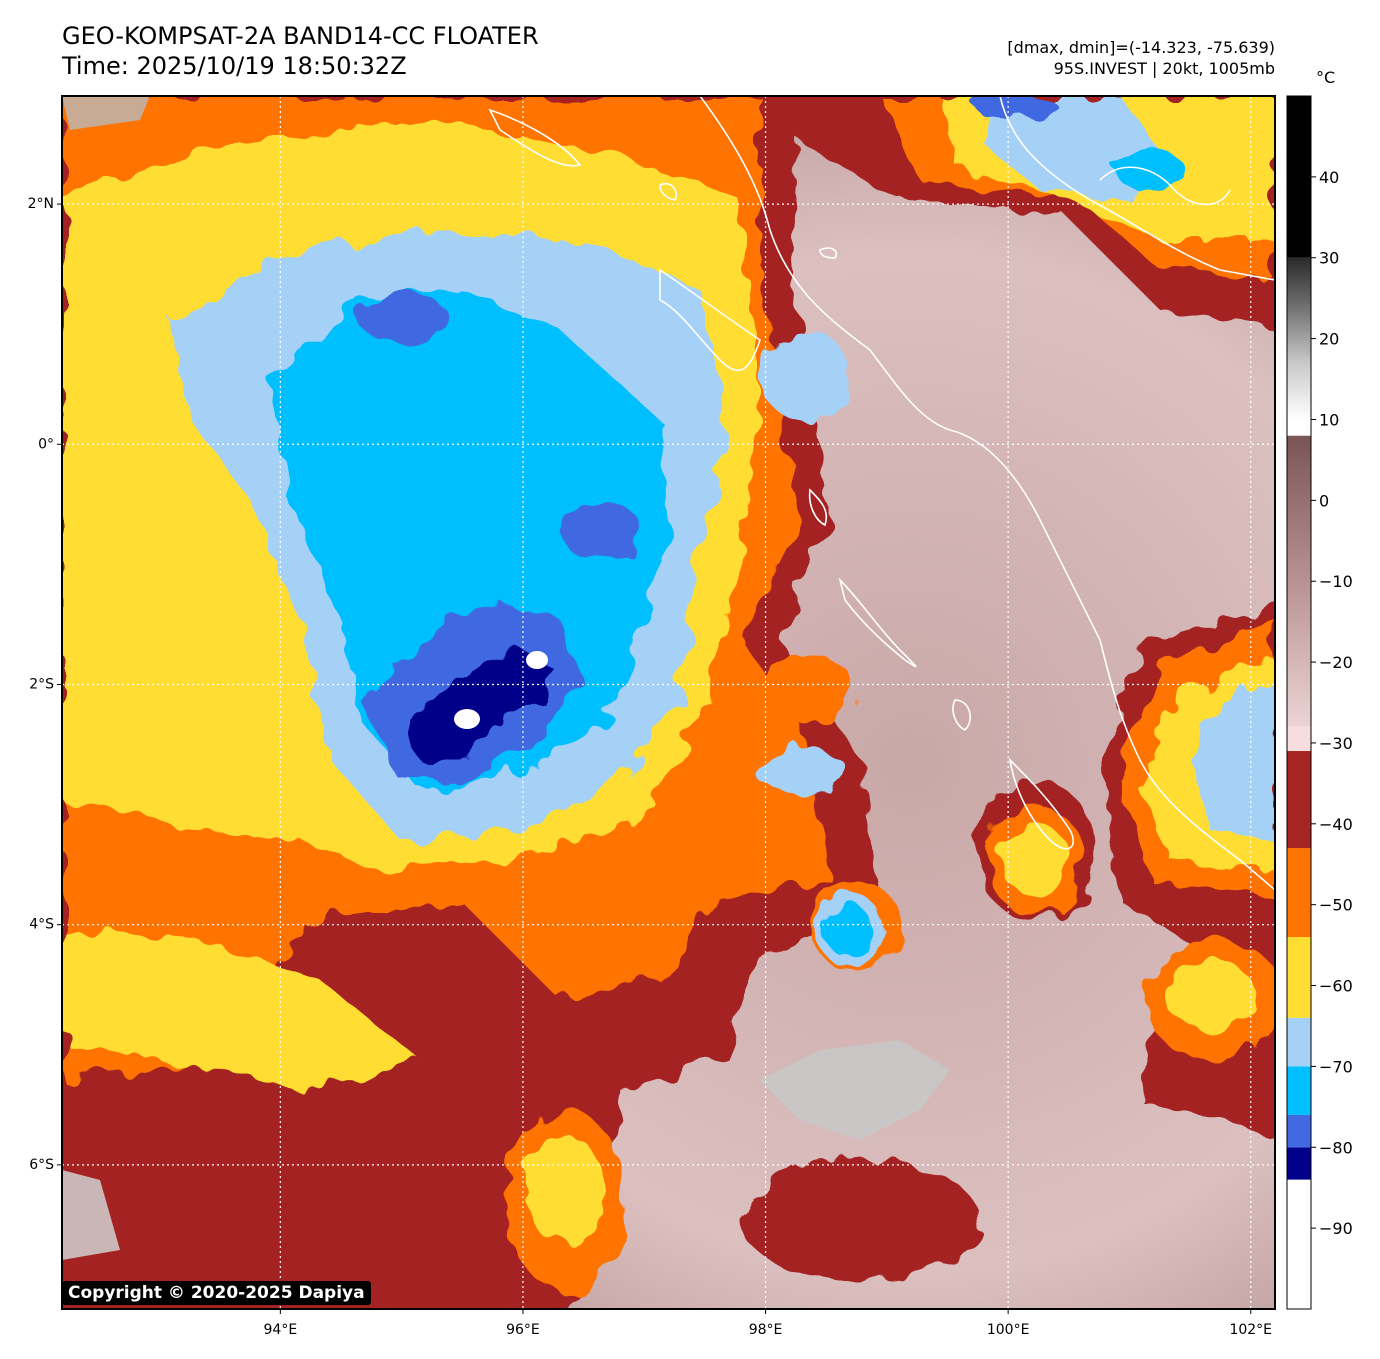 The image size is (1380, 1359). I want to click on lat-tick-label: 6°S, so click(41, 1165).